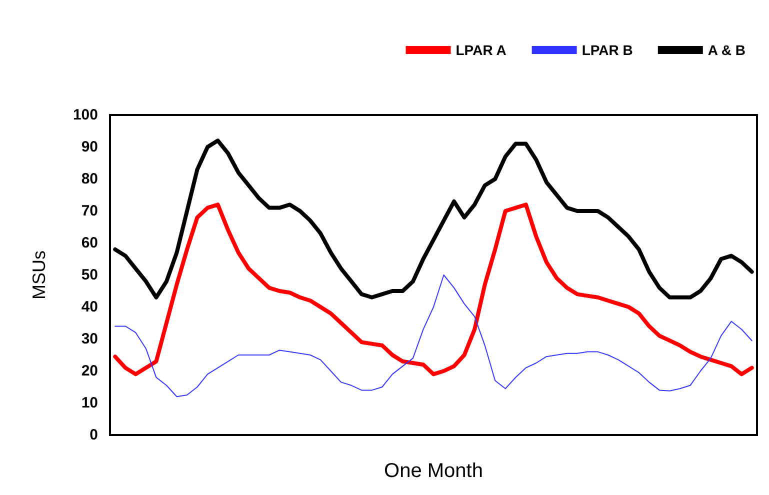 This screenshot has height=495, width=769. I want to click on legend-label: A & B, so click(727, 50).